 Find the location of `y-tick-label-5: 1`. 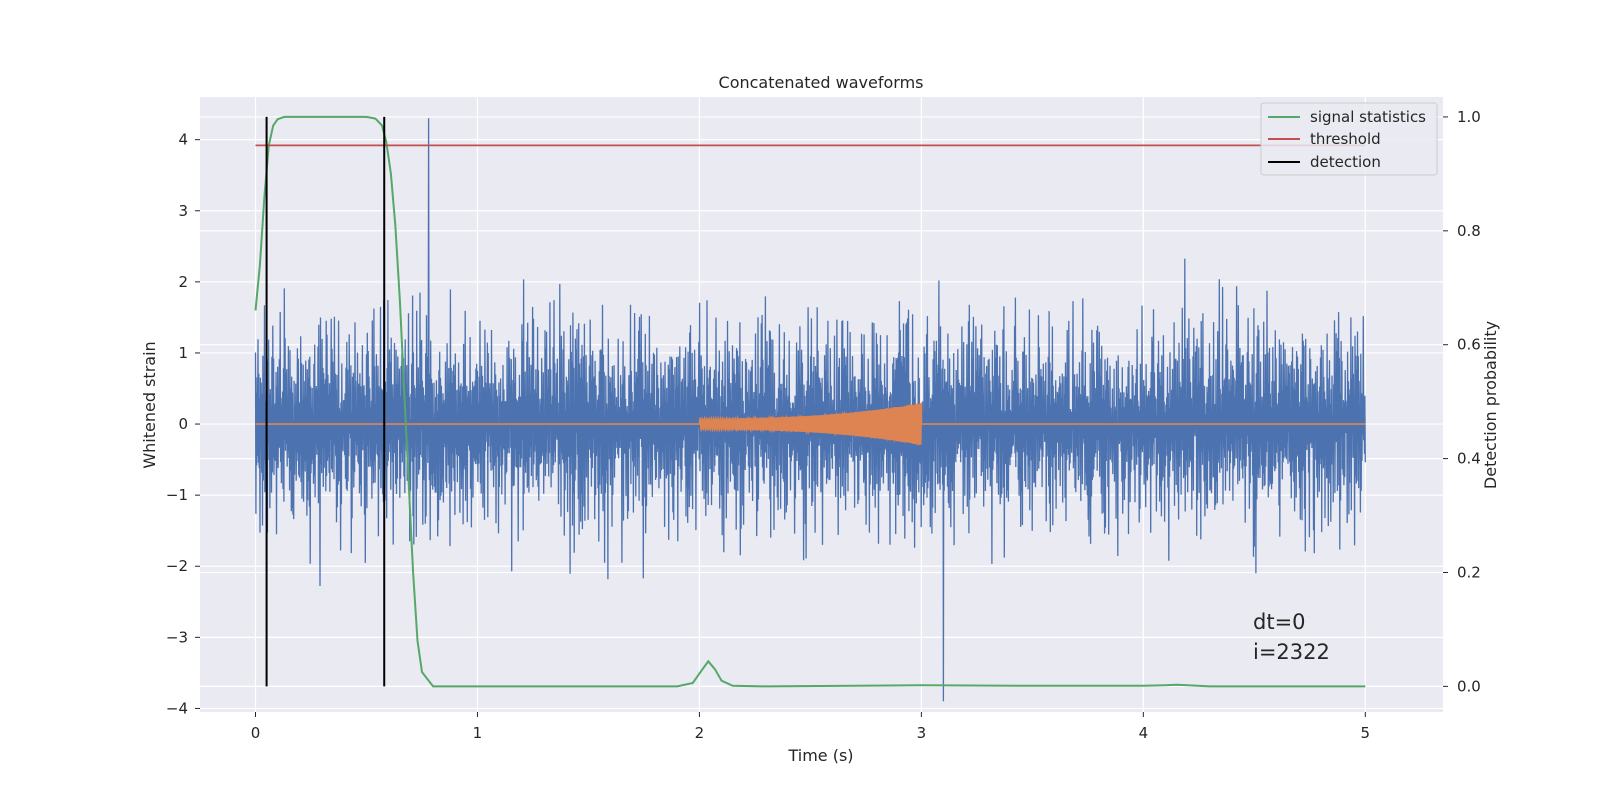

y-tick-label-5: 1 is located at coordinates (183, 353).